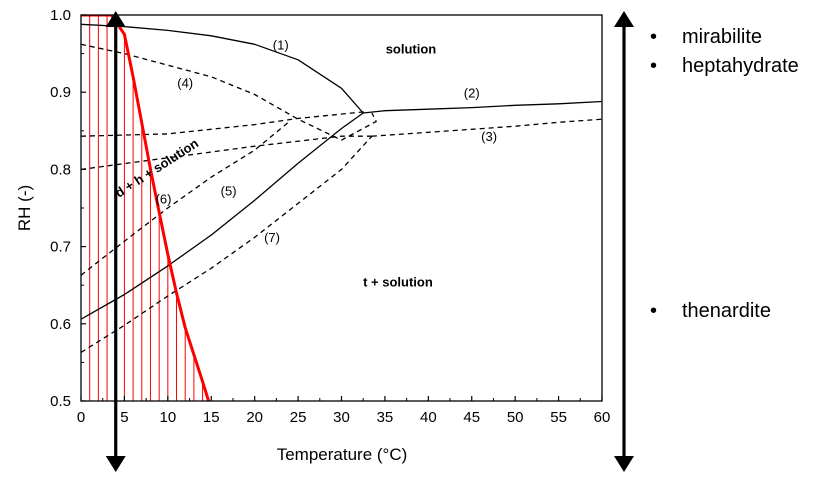 This screenshot has width=829, height=482. I want to click on curve-label: (1), so click(281, 45).